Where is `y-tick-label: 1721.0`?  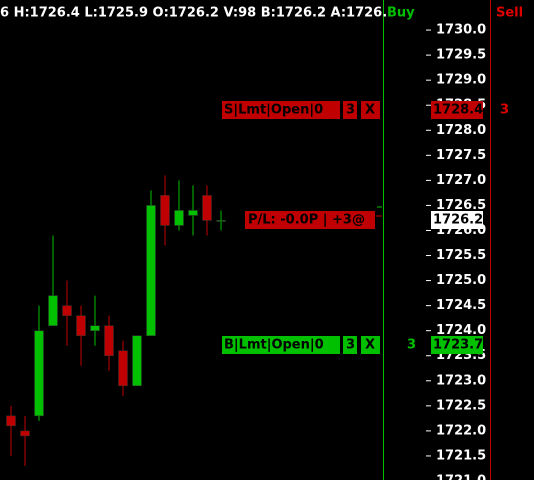
y-tick-label: 1721.0 is located at coordinates (461, 477).